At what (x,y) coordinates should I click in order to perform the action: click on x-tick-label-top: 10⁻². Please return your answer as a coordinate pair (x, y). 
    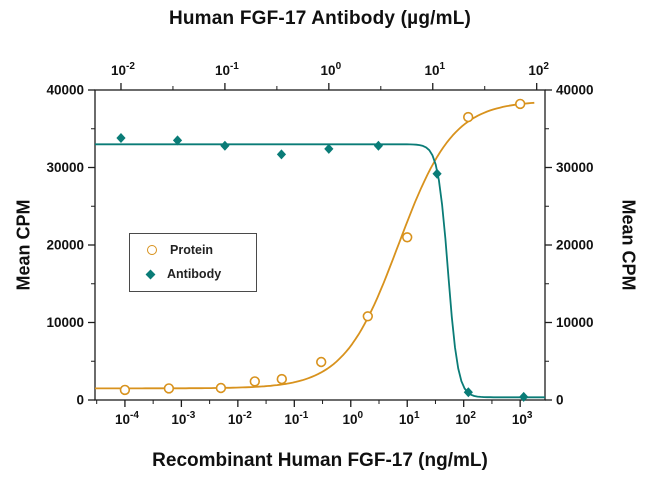
    Looking at the image, I should click on (123, 69).